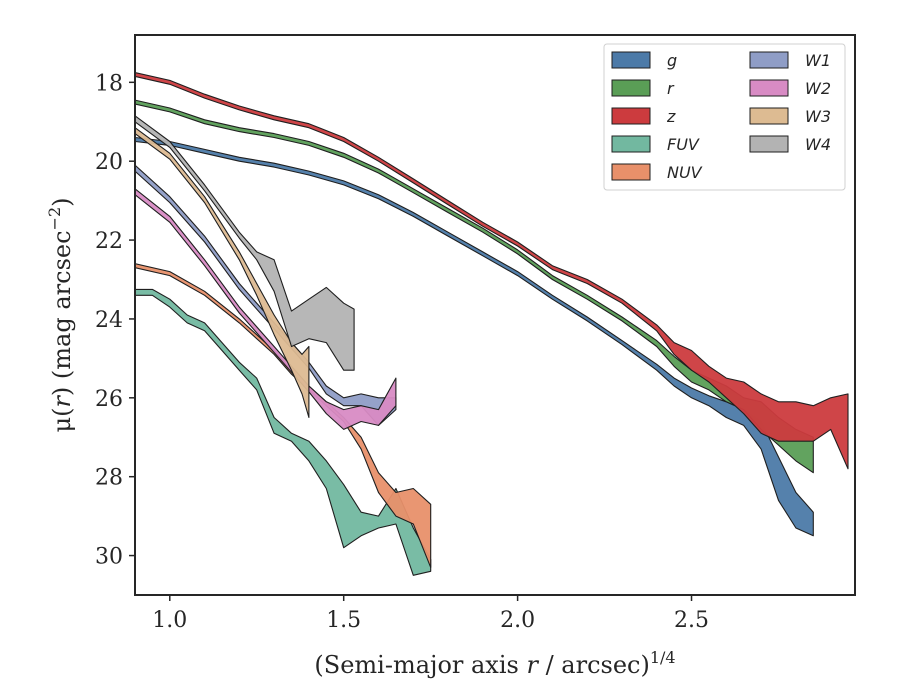 This screenshot has width=900, height=700. Describe the element at coordinates (109, 557) in the screenshot. I see `y-tick-label: 30` at that location.